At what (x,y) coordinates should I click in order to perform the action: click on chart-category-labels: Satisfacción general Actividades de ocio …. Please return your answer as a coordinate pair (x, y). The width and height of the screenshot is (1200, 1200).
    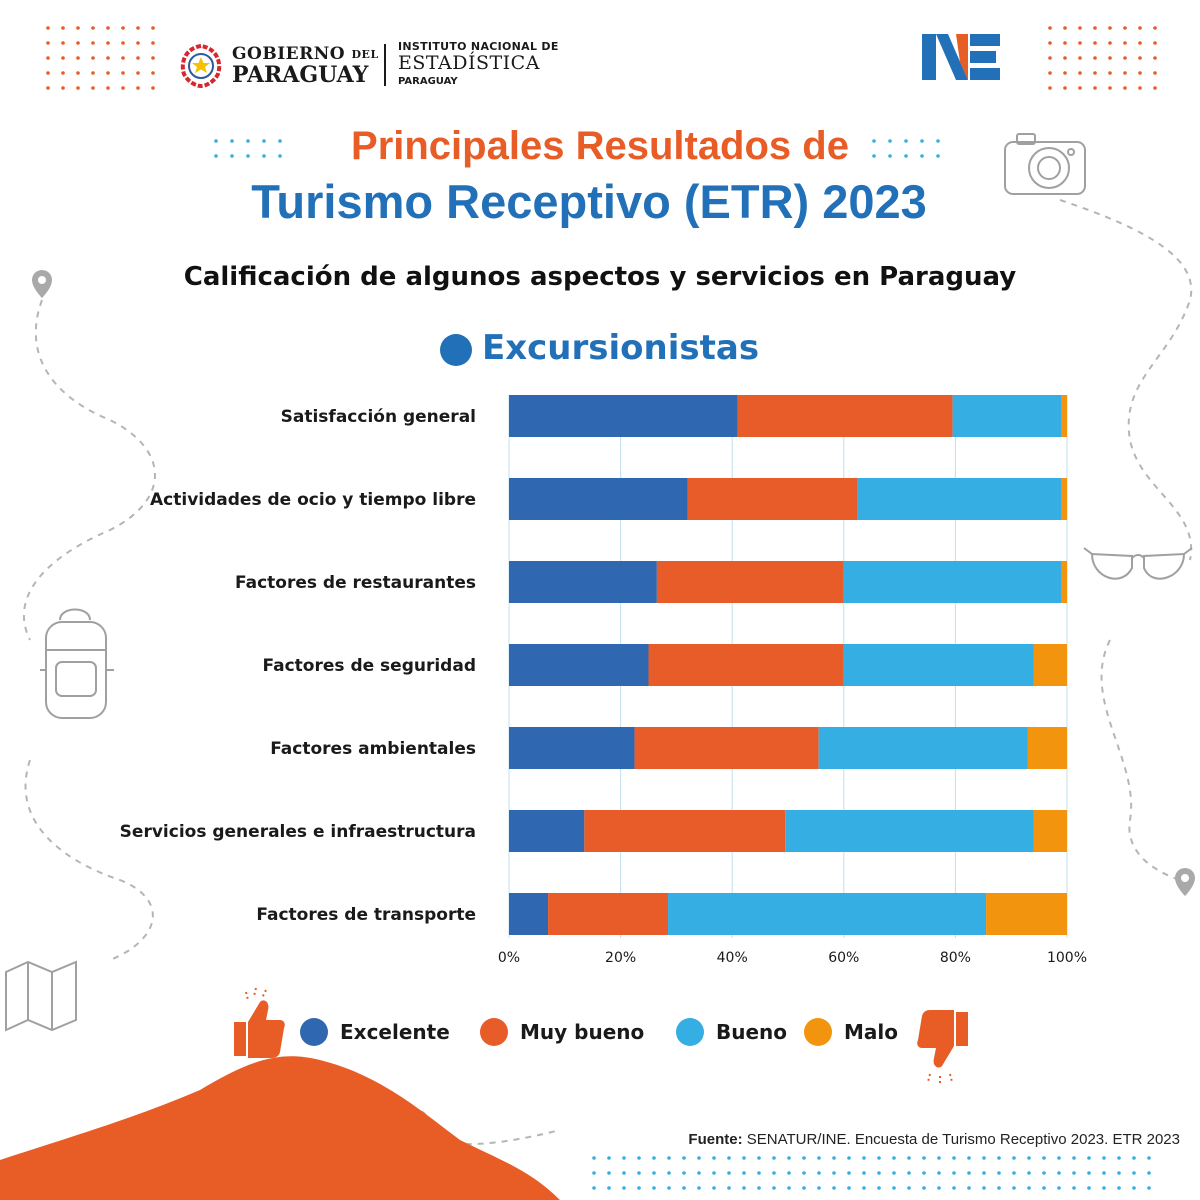
    Looking at the image, I should click on (298, 666).